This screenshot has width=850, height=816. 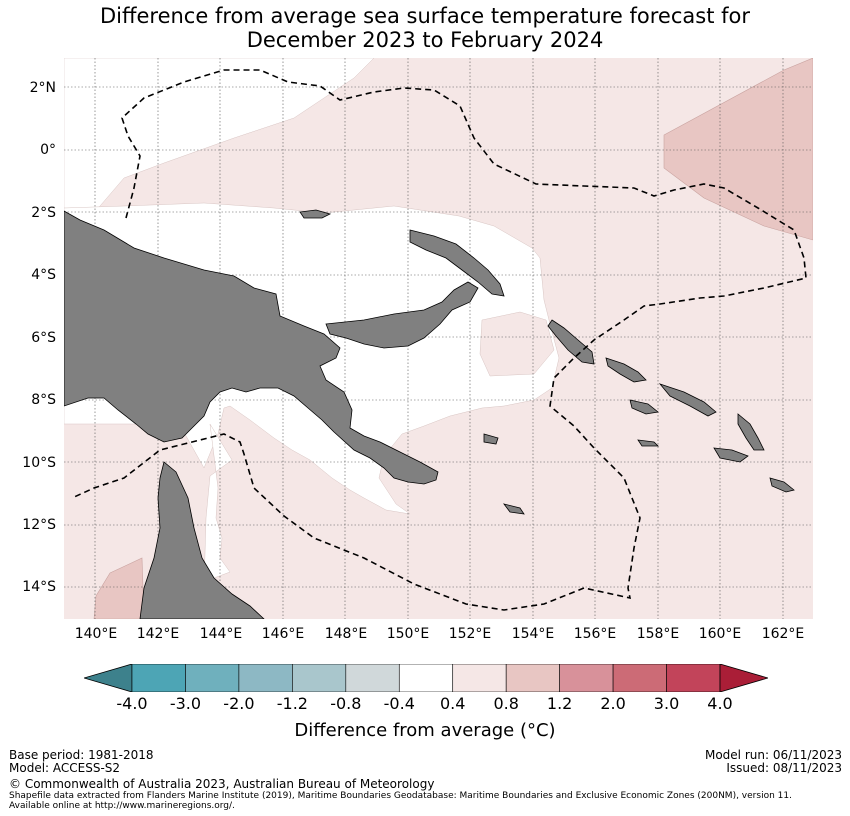 What do you see at coordinates (221, 634) in the screenshot?
I see `lon-label: 144°E` at bounding box center [221, 634].